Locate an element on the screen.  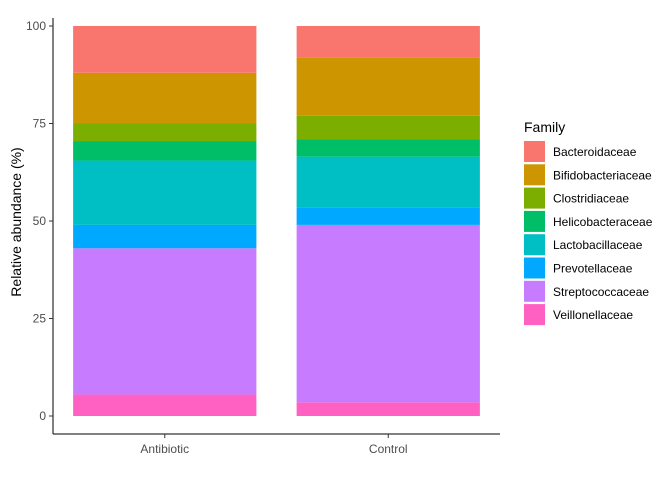
bar-segment-control-streptococcaceae is located at coordinates (388, 313).